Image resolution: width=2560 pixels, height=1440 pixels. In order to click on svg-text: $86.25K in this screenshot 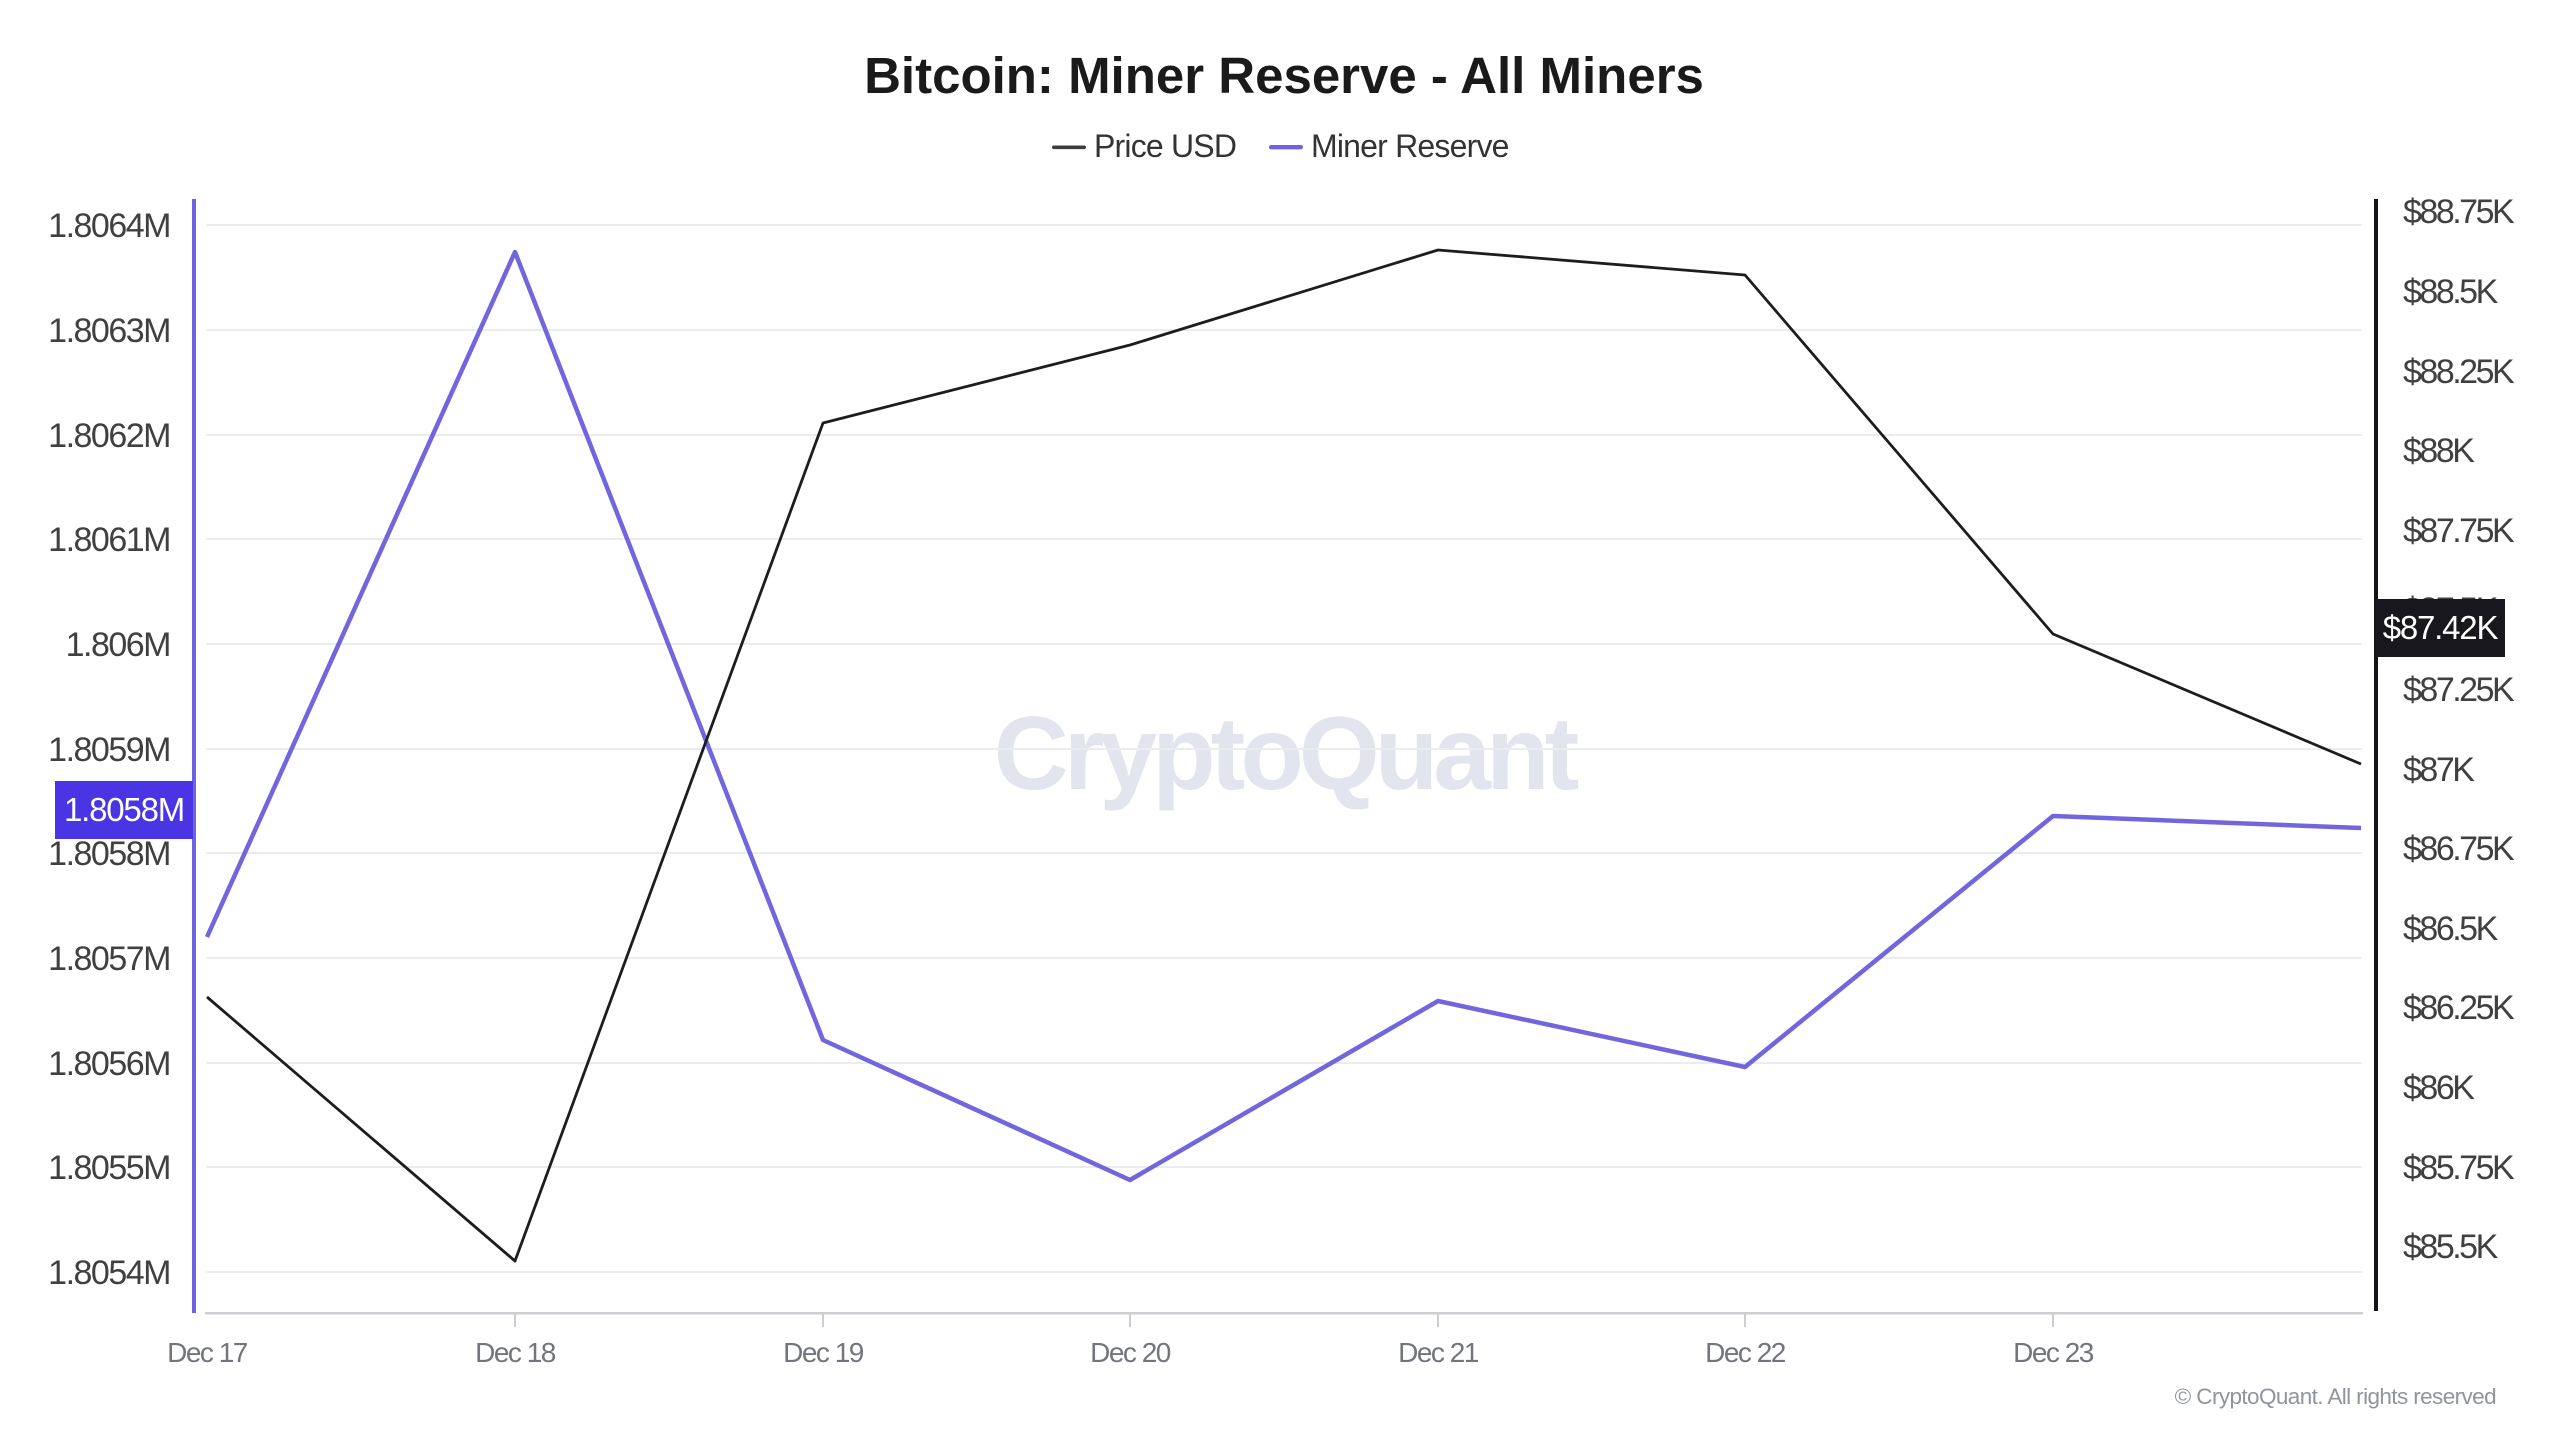, I will do `click(2459, 1008)`.